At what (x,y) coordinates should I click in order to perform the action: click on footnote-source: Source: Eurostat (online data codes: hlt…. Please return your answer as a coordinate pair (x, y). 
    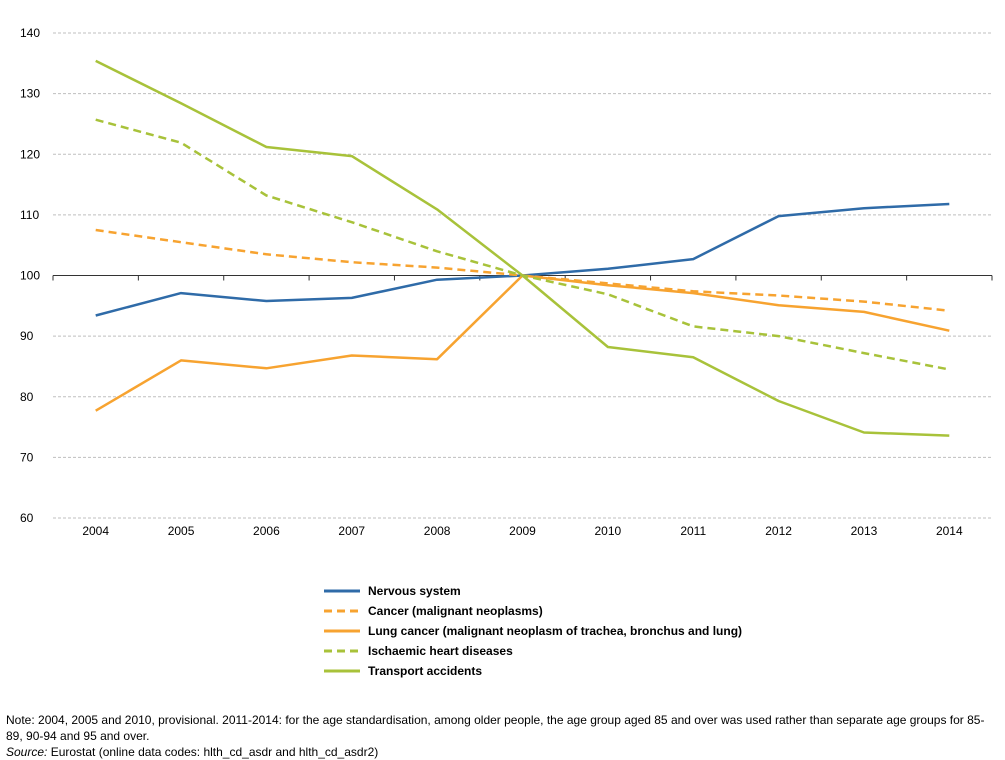
    Looking at the image, I should click on (502, 752).